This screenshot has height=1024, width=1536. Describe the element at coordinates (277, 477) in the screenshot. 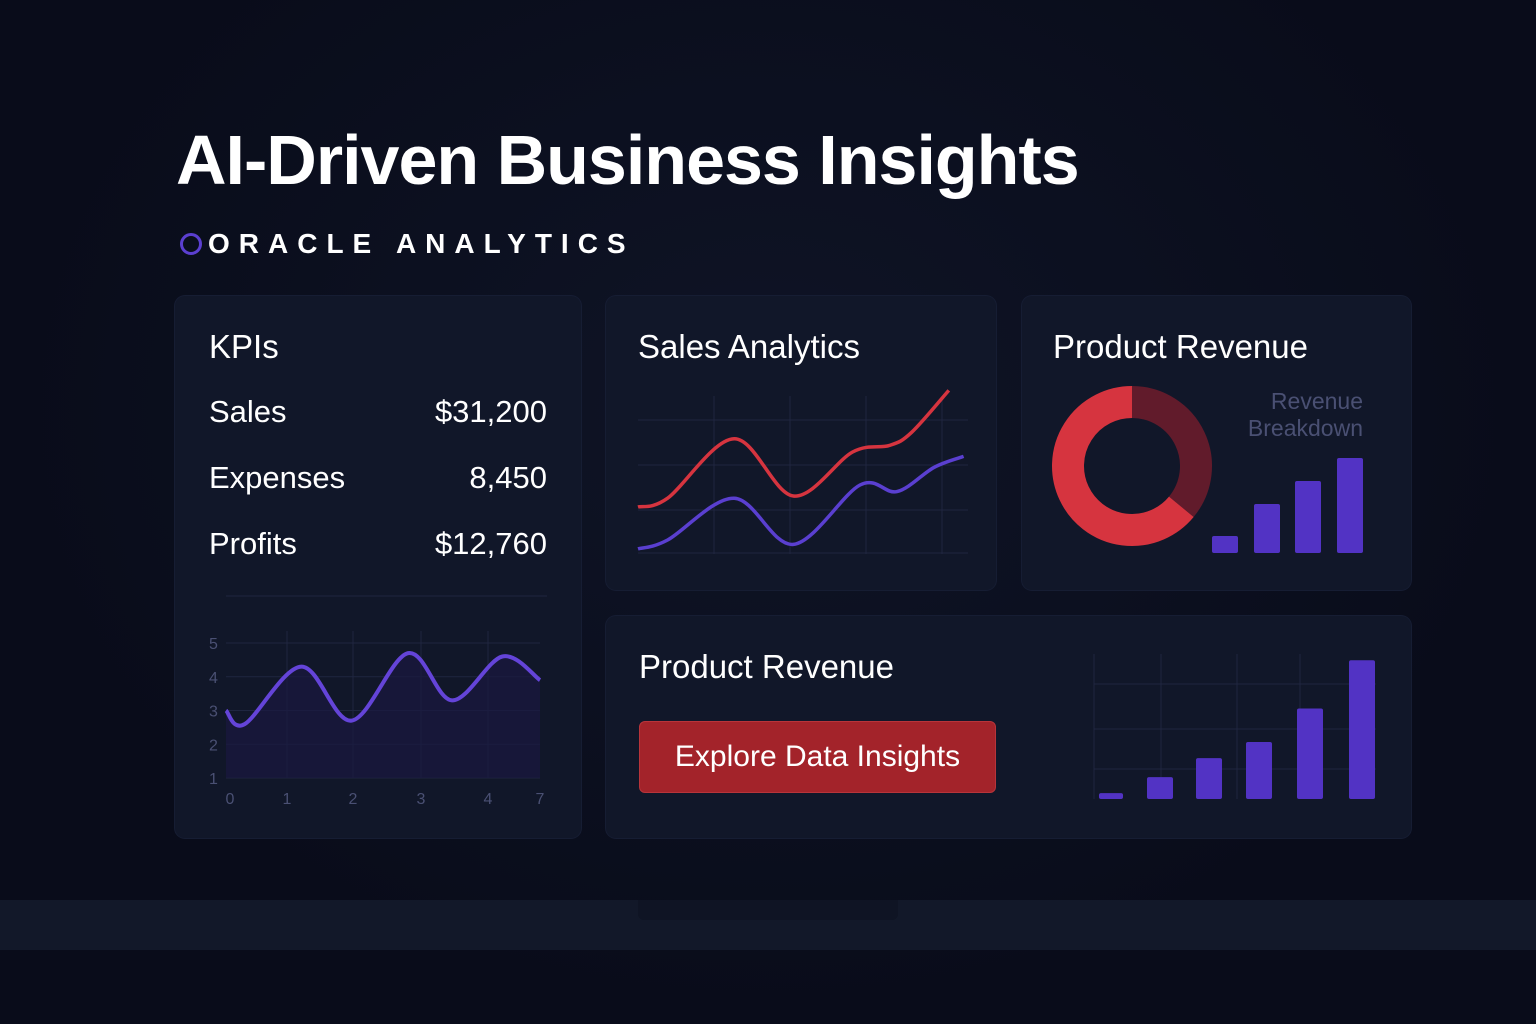

I see `kpi-label: Expenses` at that location.